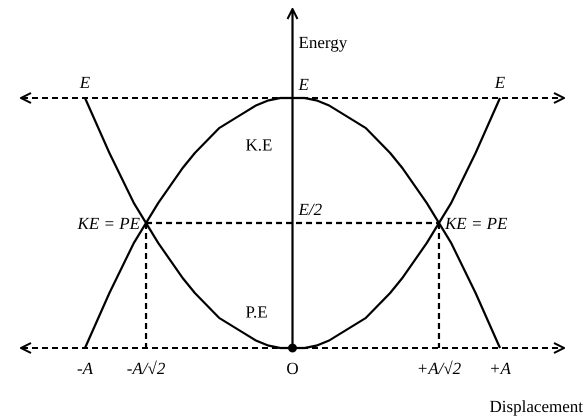 The height and width of the screenshot is (420, 585). What do you see at coordinates (537, 406) in the screenshot?
I see `x-axis-title: Displacement` at bounding box center [537, 406].